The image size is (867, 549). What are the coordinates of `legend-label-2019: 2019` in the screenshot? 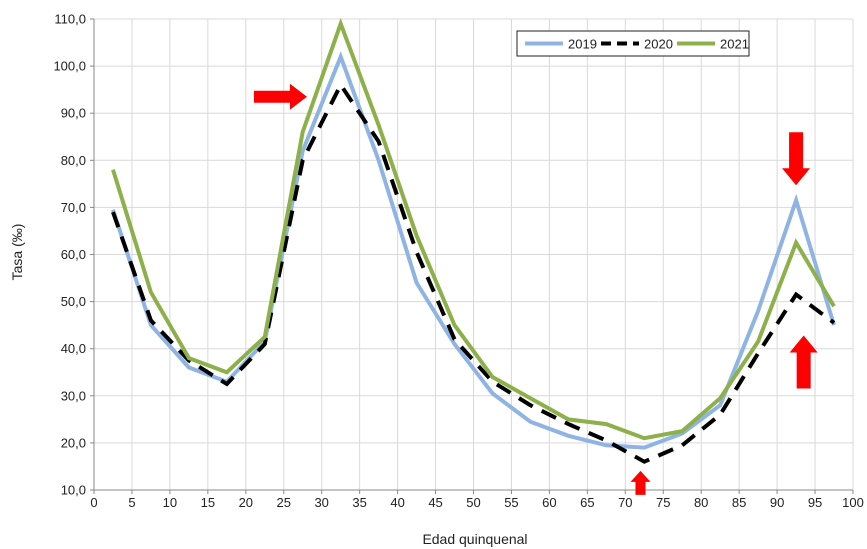 It's located at (582, 44).